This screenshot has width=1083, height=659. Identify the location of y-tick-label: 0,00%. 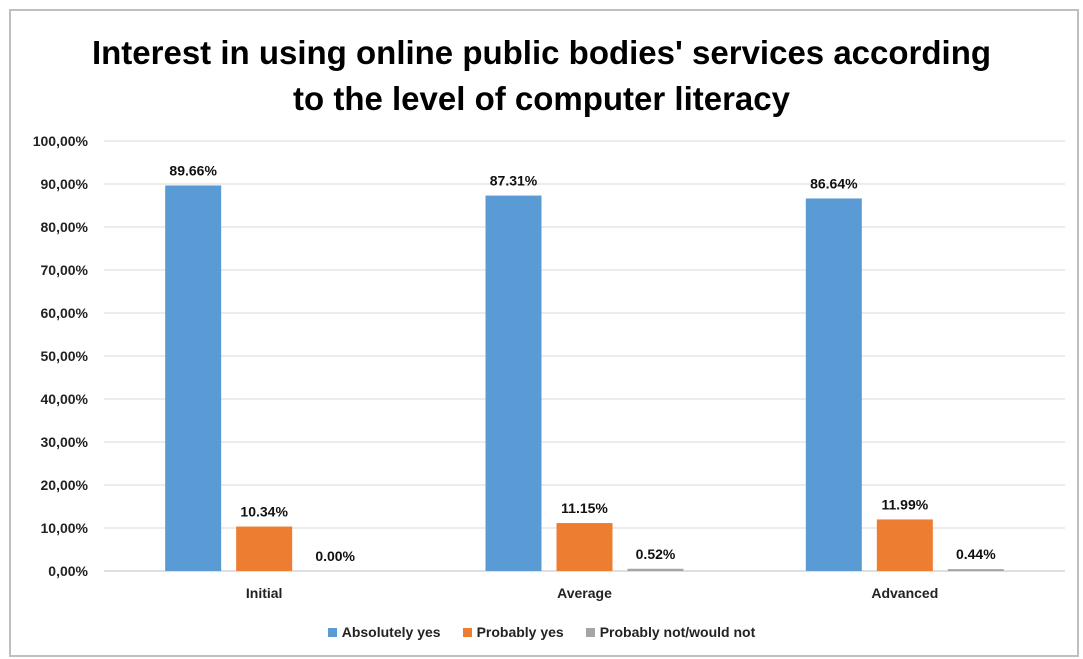
(68, 571).